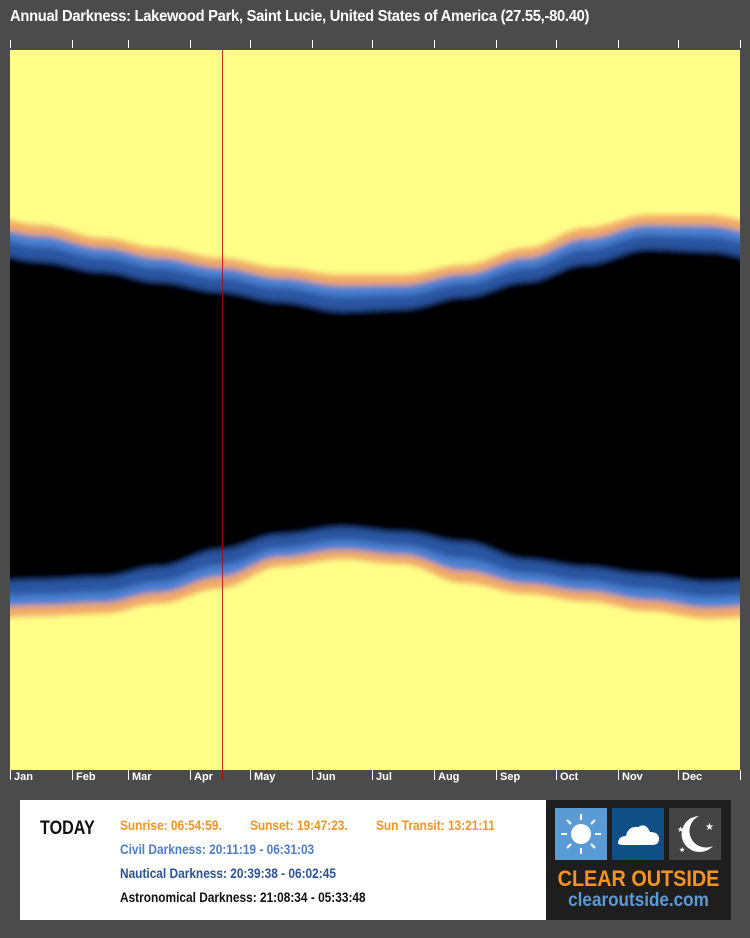 This screenshot has width=750, height=938. I want to click on x-tick-label: Nov, so click(633, 777).